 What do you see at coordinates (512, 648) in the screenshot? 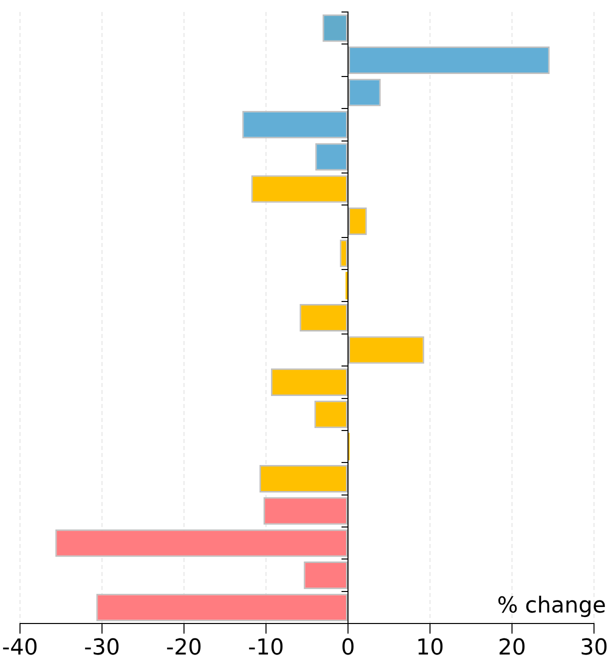
I see `x-tick-label: 20` at bounding box center [512, 648].